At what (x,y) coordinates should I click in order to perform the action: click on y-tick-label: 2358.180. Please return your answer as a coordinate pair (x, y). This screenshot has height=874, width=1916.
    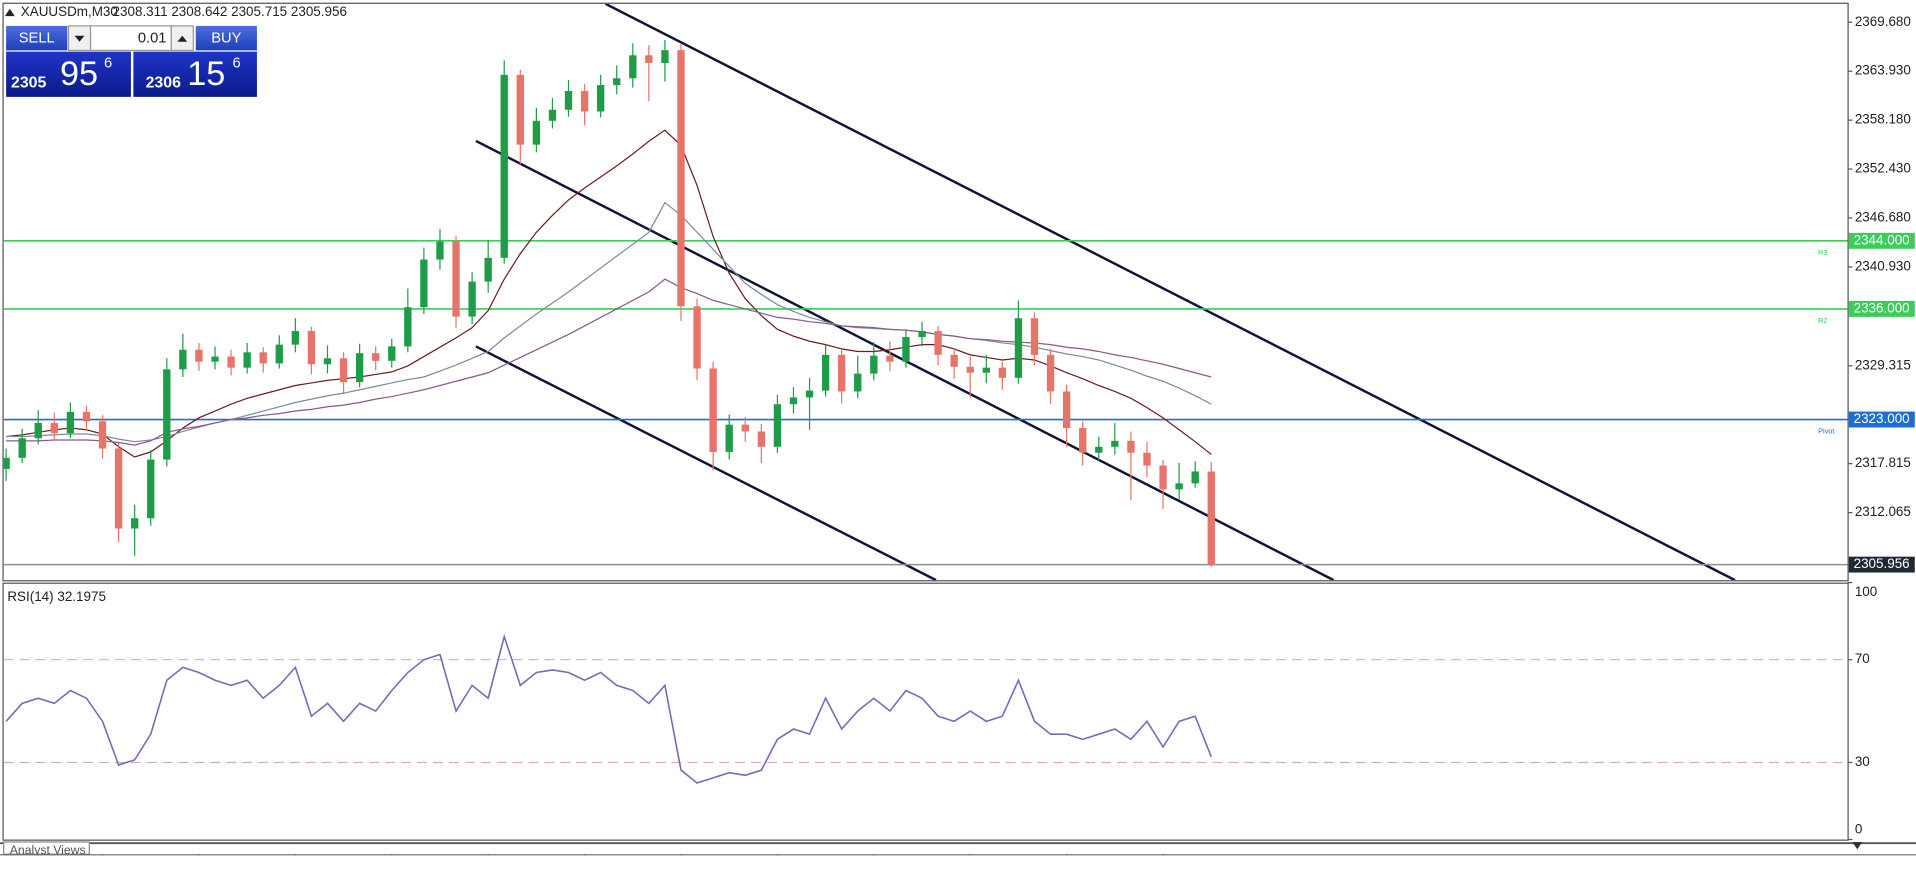
    Looking at the image, I should click on (1883, 119).